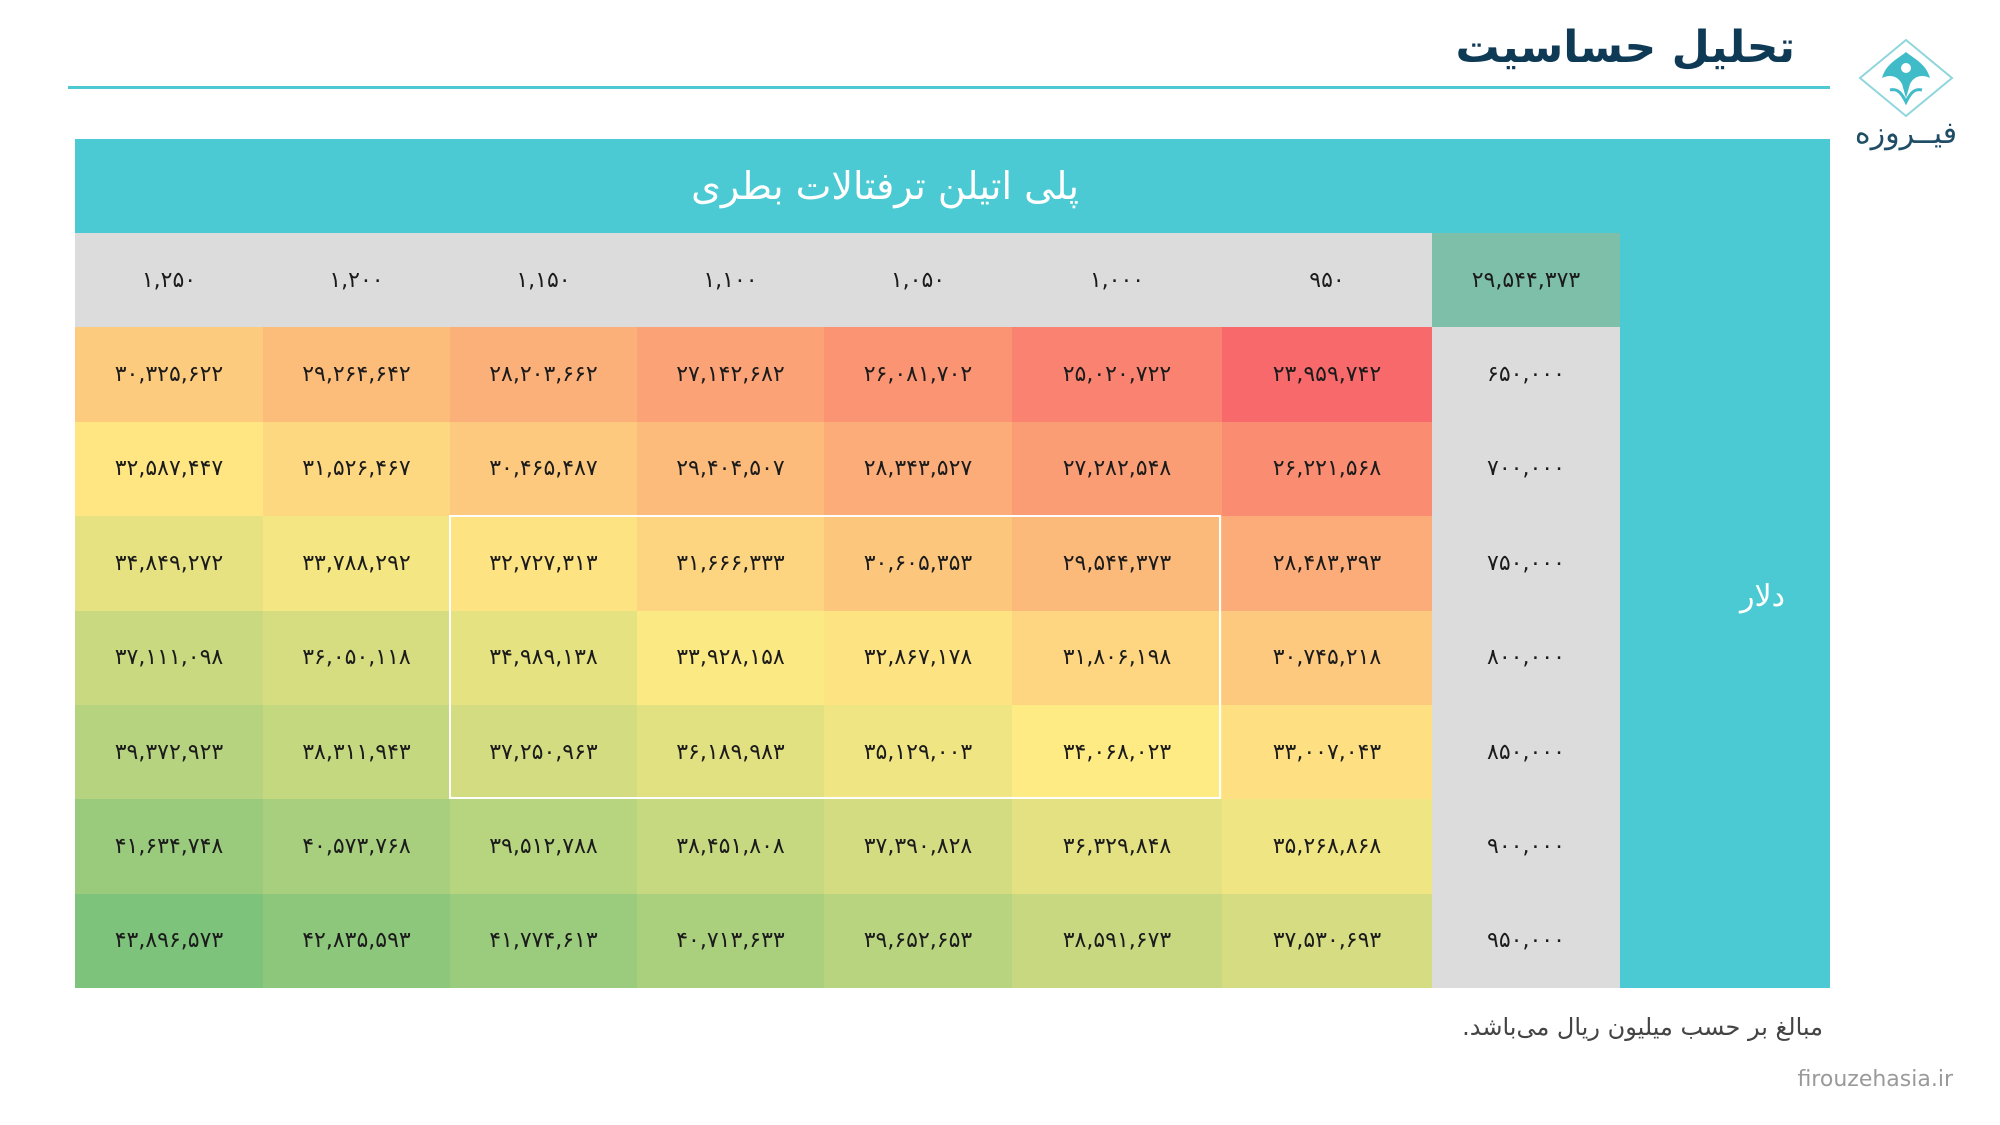  Describe the element at coordinates (356, 280) in the screenshot. I see `column-header: ۱,۲۰۰` at that location.